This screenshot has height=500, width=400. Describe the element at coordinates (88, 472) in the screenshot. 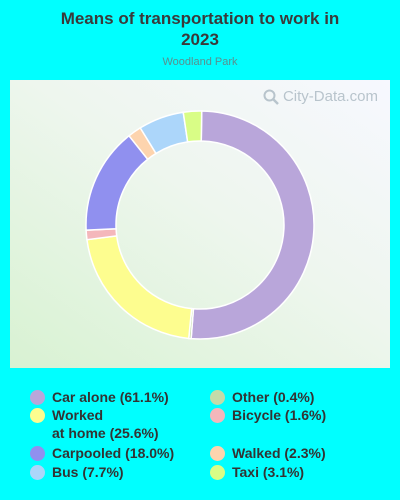

I see `legend-label: Bus (7.7%)` at that location.